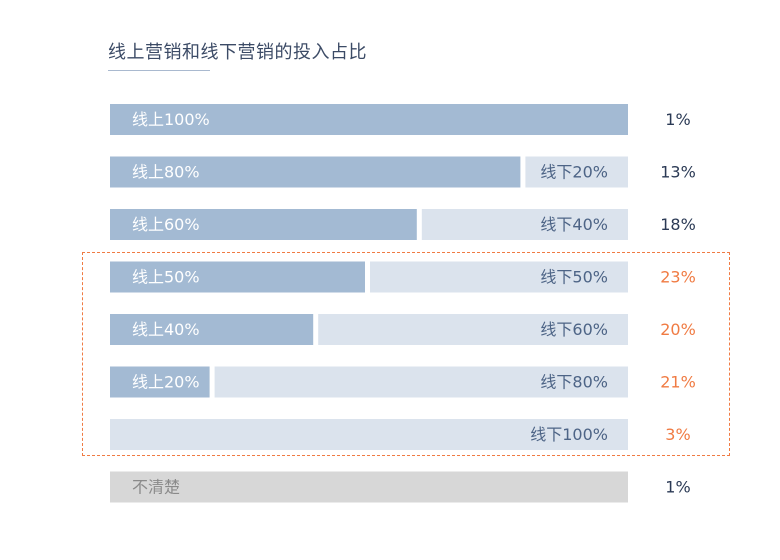 The image size is (780, 560). Describe the element at coordinates (166, 382) in the screenshot. I see `bar-label-online: 线上20%` at that location.